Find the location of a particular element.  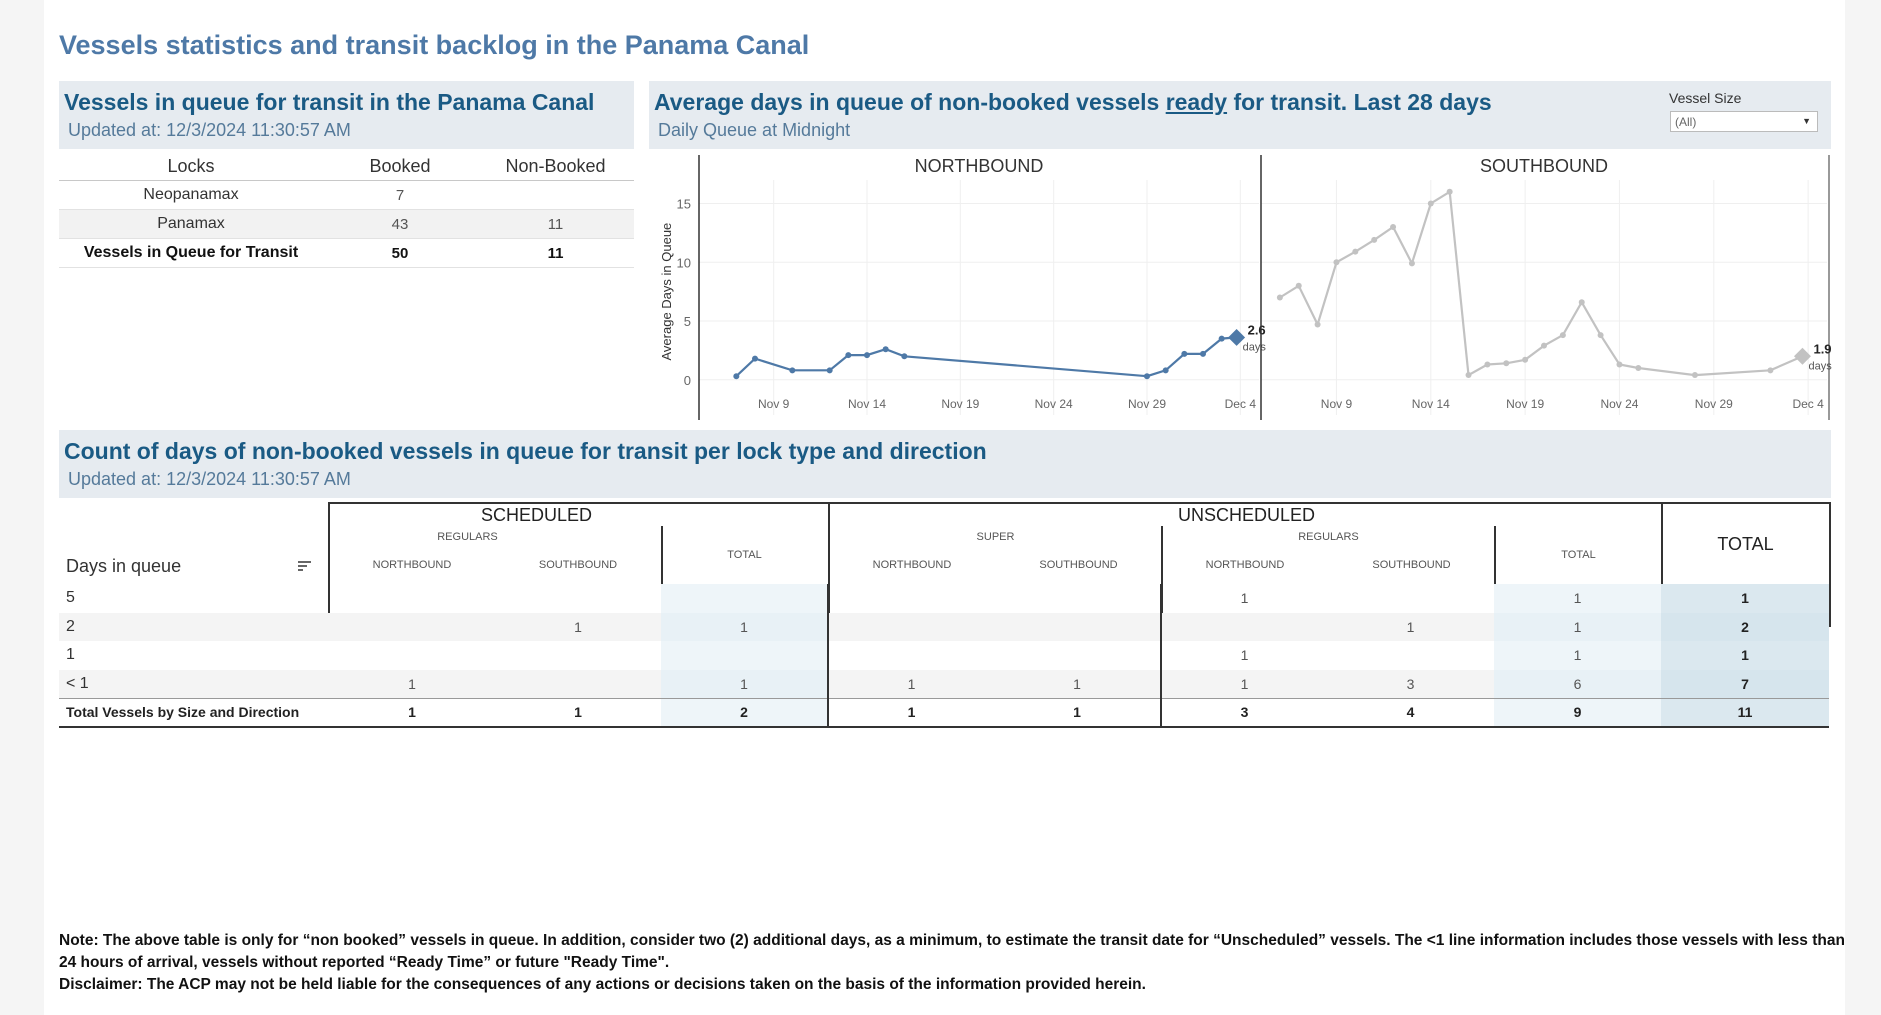

row-booked: 50 is located at coordinates (400, 253).